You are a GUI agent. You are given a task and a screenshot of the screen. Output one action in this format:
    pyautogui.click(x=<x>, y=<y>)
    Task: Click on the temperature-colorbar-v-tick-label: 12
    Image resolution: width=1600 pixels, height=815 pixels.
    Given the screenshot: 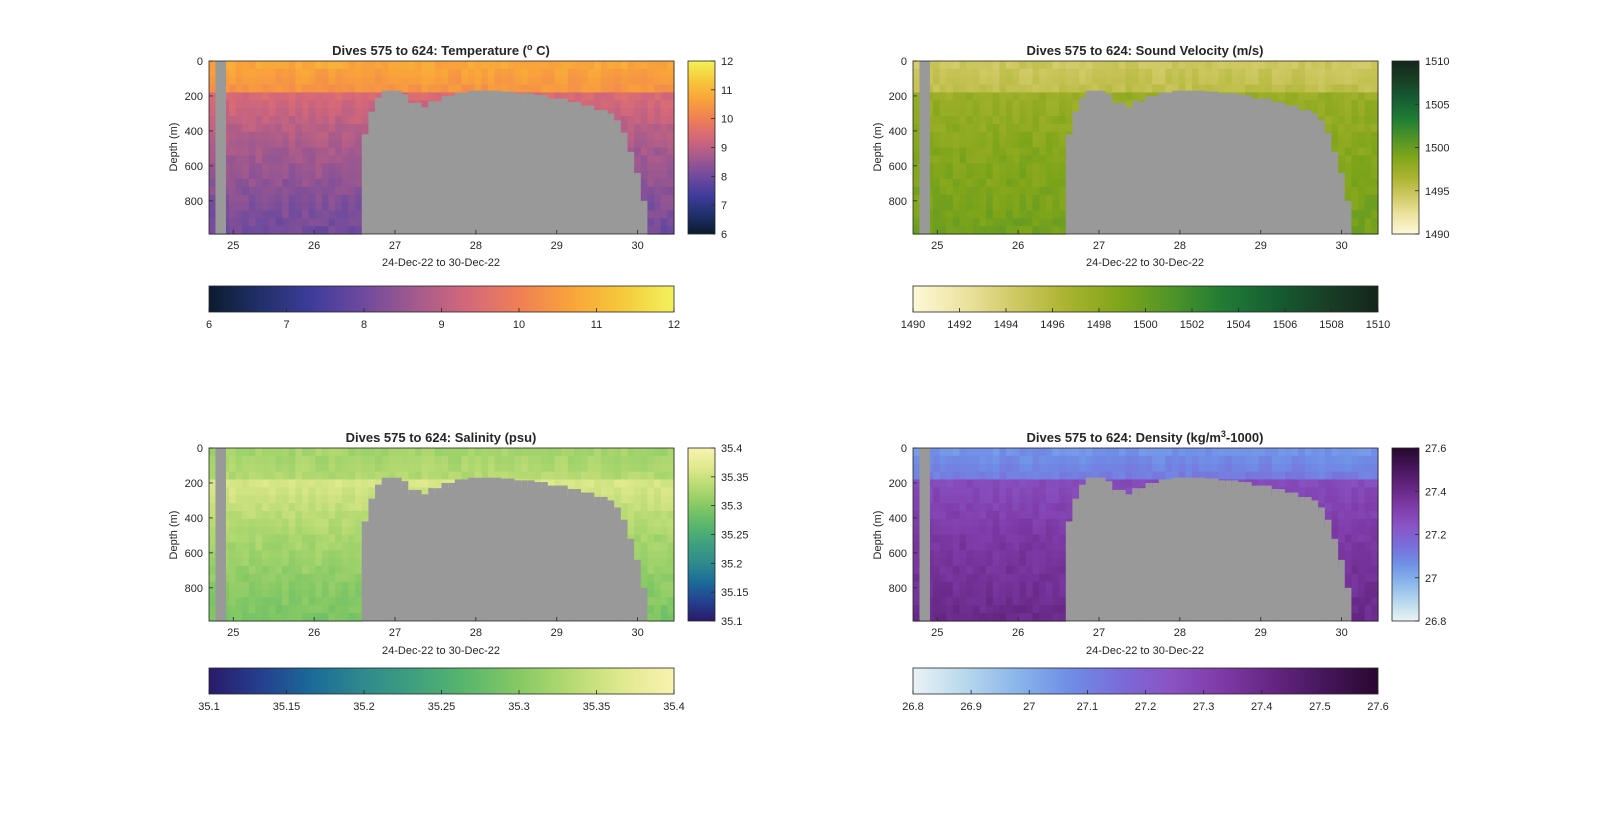 What is the action you would take?
    pyautogui.click(x=727, y=62)
    